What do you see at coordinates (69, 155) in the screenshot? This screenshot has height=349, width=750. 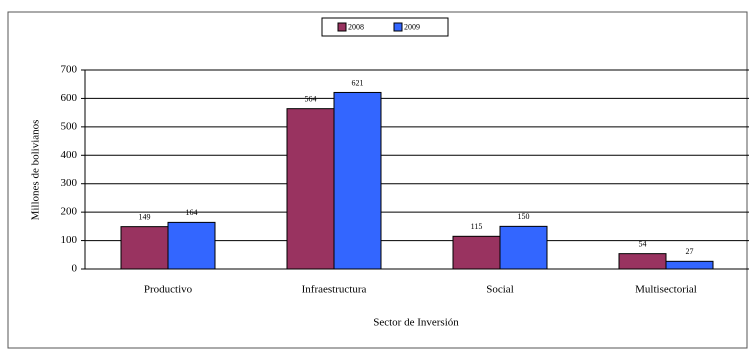 I see `y-tick-label: 400` at bounding box center [69, 155].